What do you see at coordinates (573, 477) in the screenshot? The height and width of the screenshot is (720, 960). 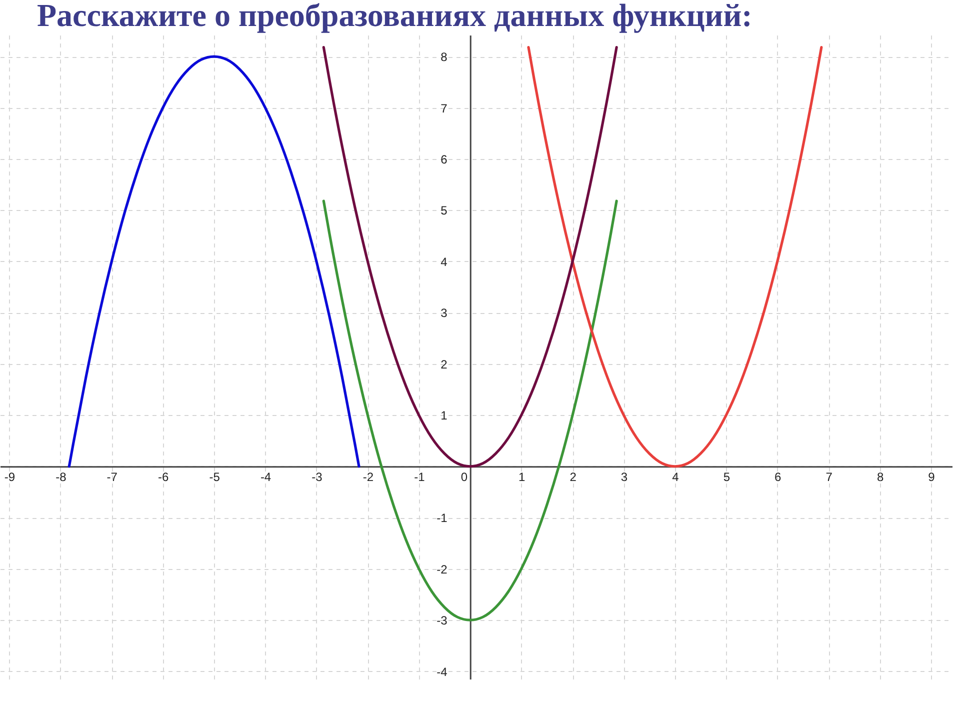 I see `x-tick-label: 2` at bounding box center [573, 477].